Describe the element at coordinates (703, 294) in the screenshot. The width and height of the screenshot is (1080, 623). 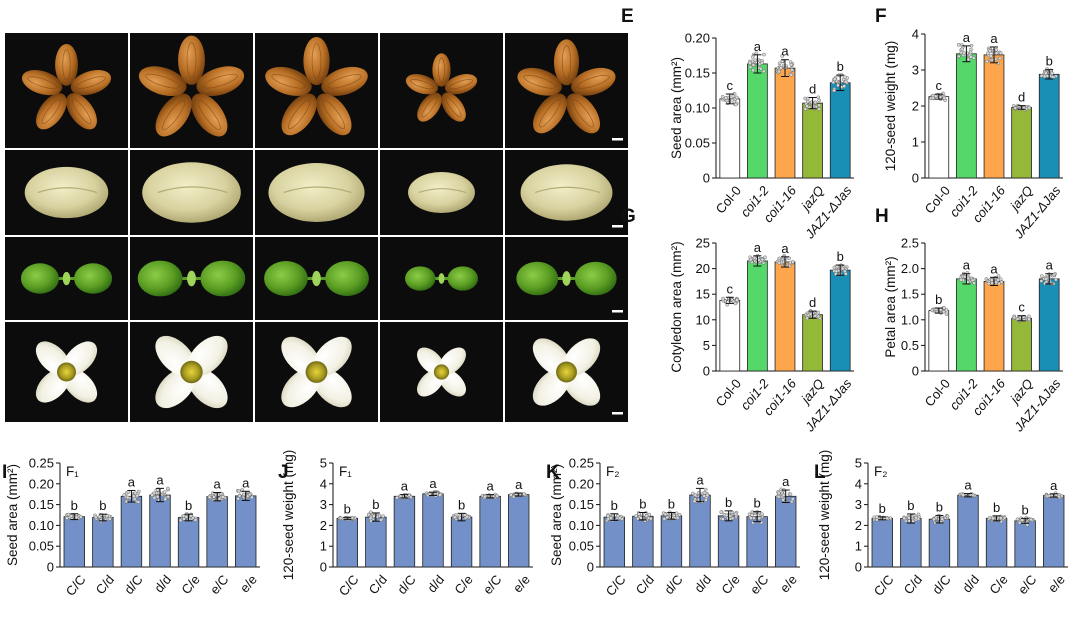
I see `y-tick-label: 15` at that location.